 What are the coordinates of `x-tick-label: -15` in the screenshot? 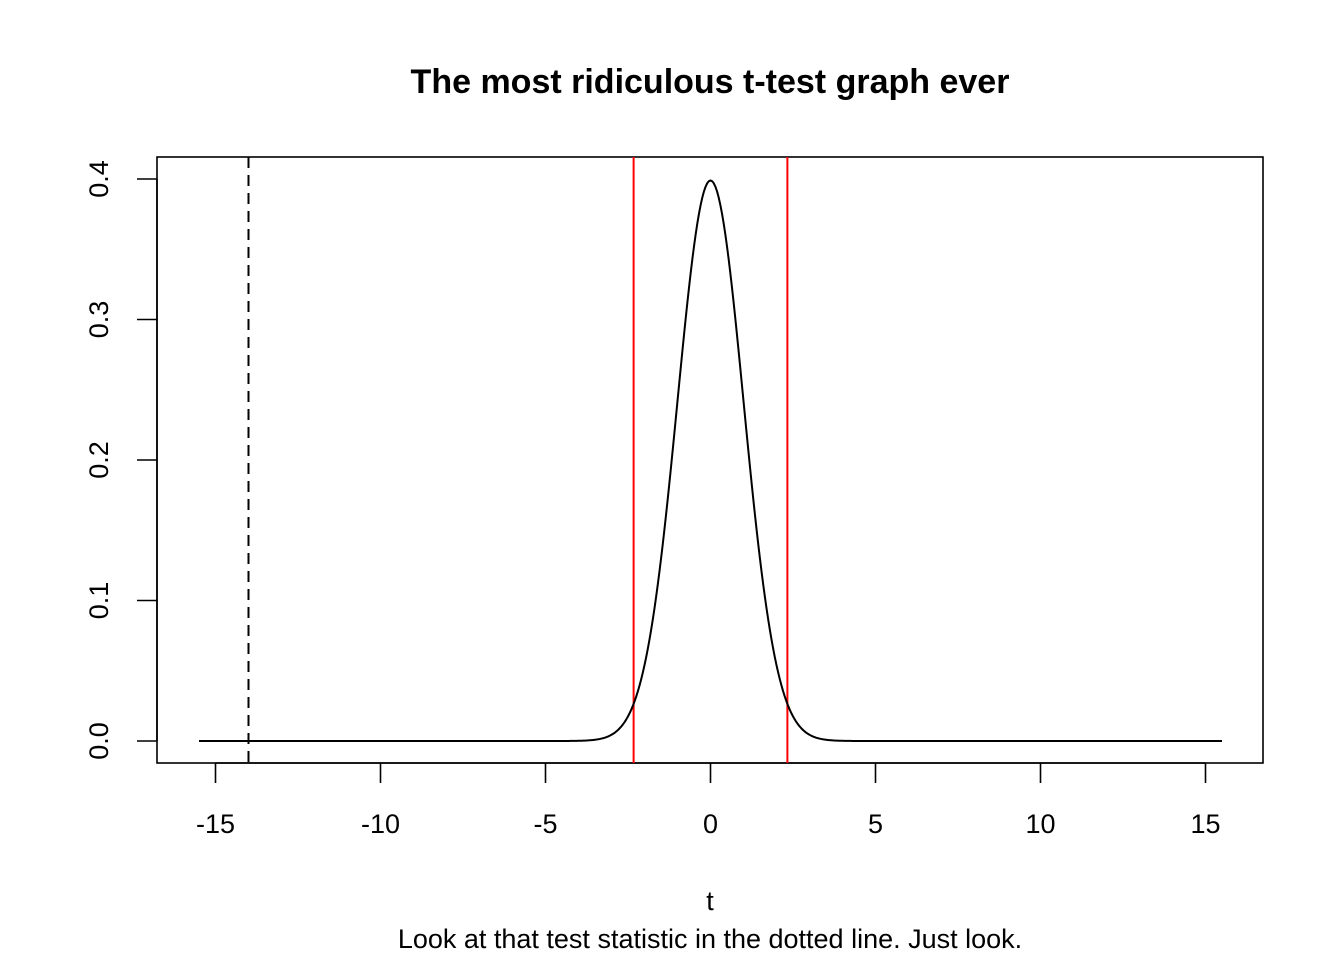 It's located at (215, 824).